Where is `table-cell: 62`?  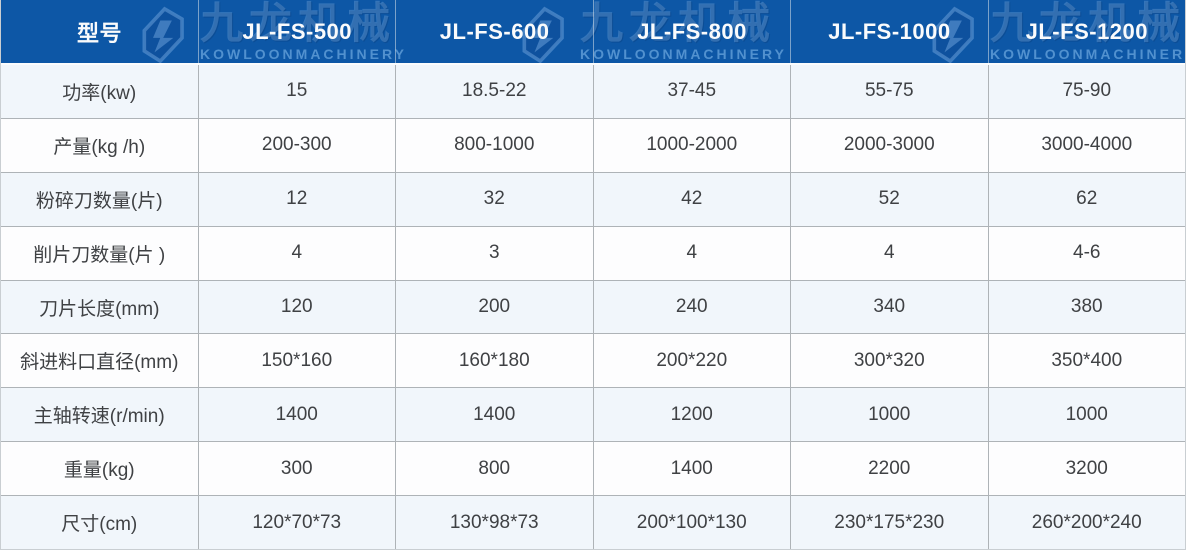 table-cell: 62 is located at coordinates (1087, 199).